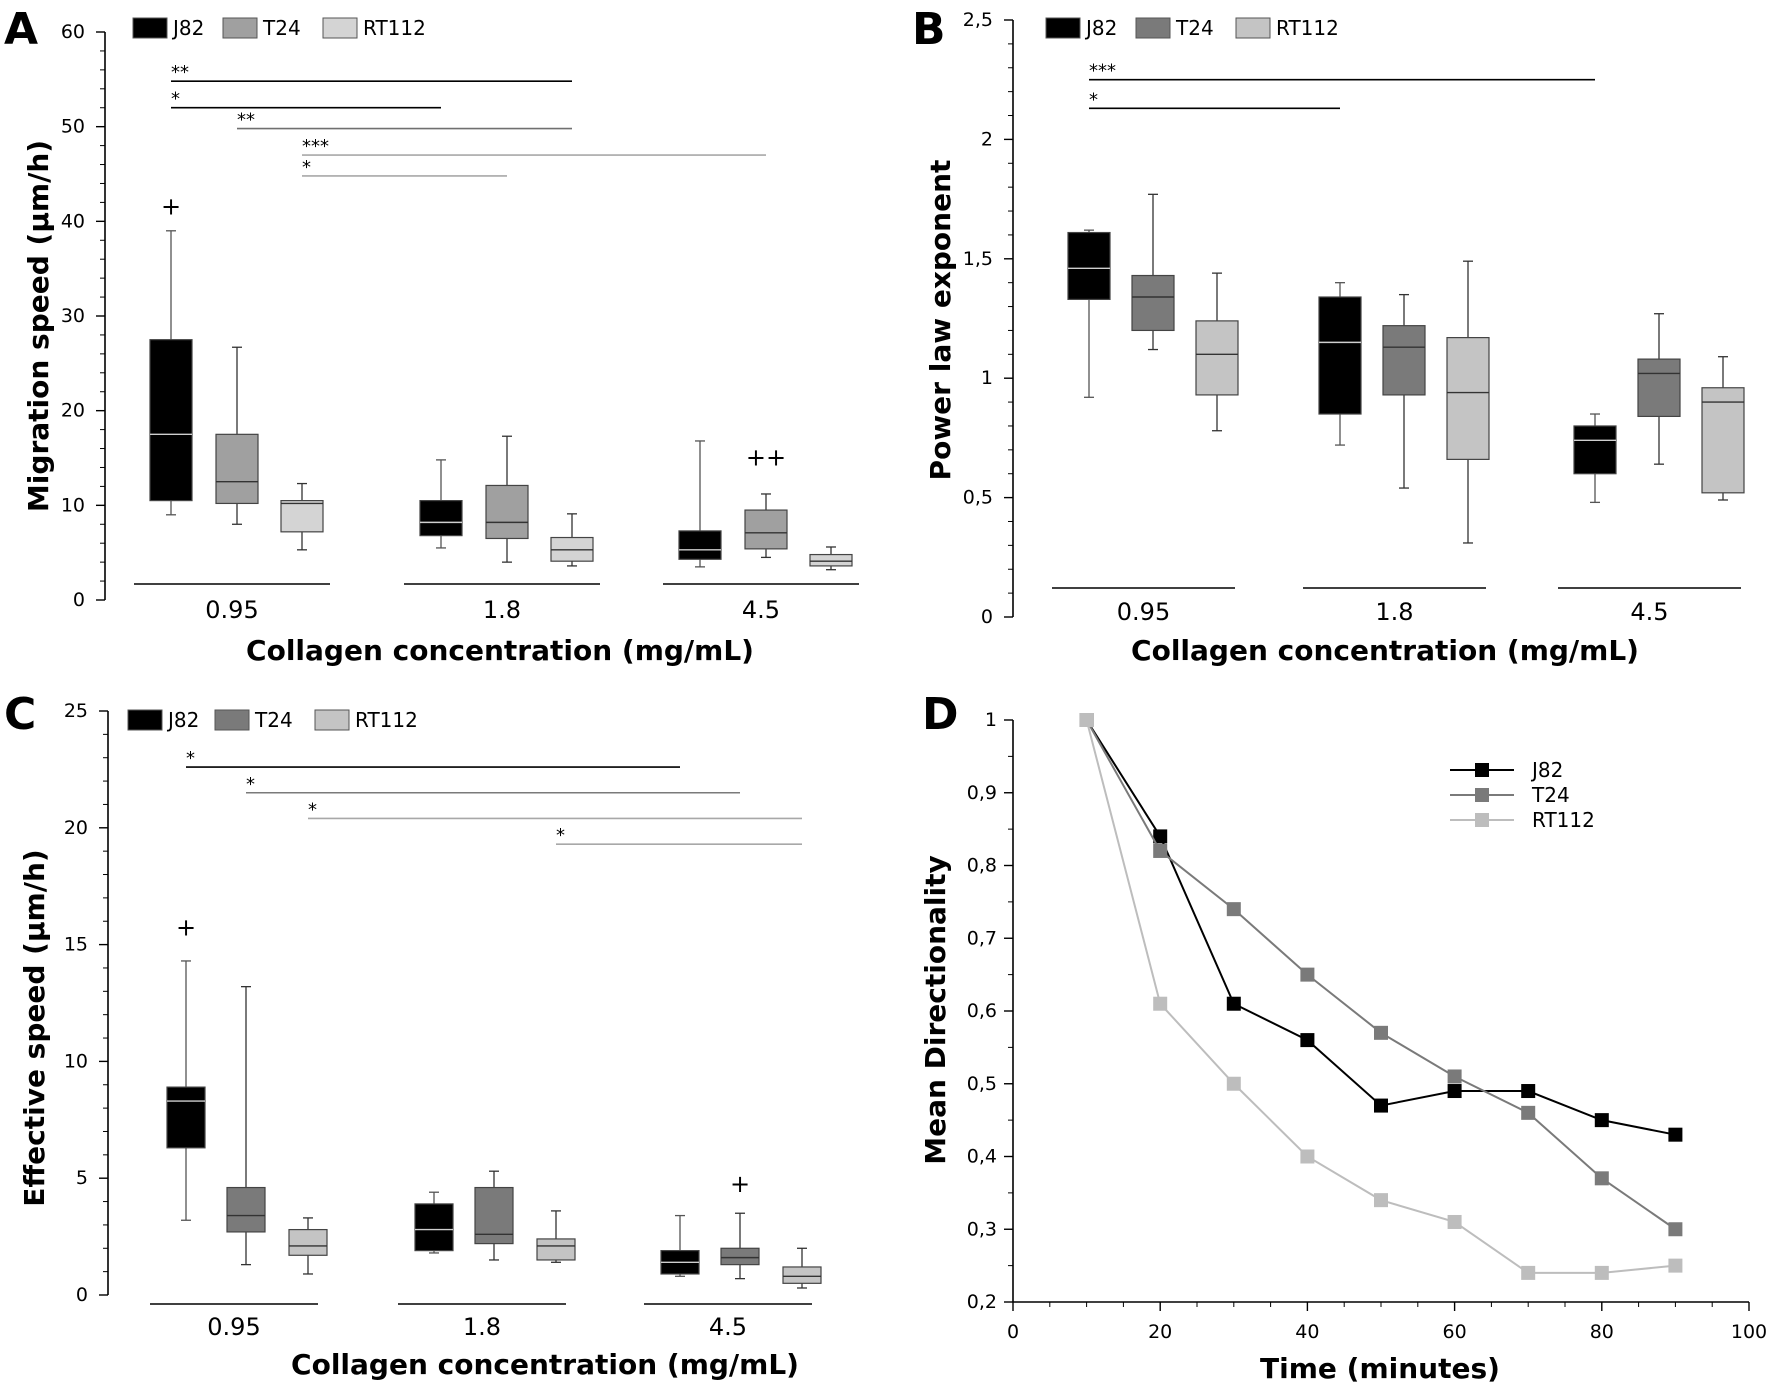 This screenshot has width=1770, height=1388. What do you see at coordinates (1482, 795) in the screenshot?
I see `legend-marker-t24` at bounding box center [1482, 795].